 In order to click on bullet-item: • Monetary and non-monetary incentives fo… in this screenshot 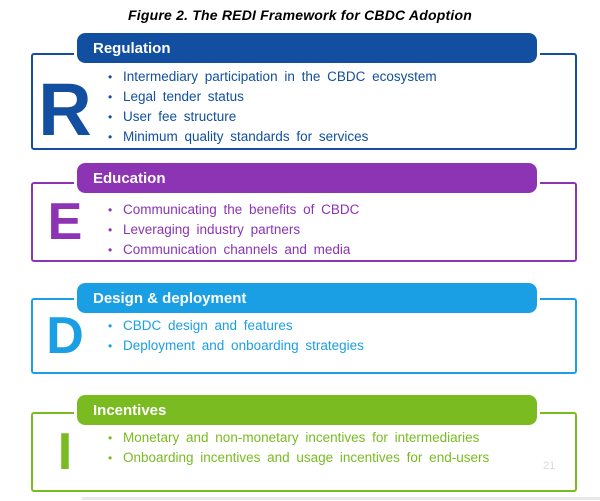, I will do `click(328, 438)`.